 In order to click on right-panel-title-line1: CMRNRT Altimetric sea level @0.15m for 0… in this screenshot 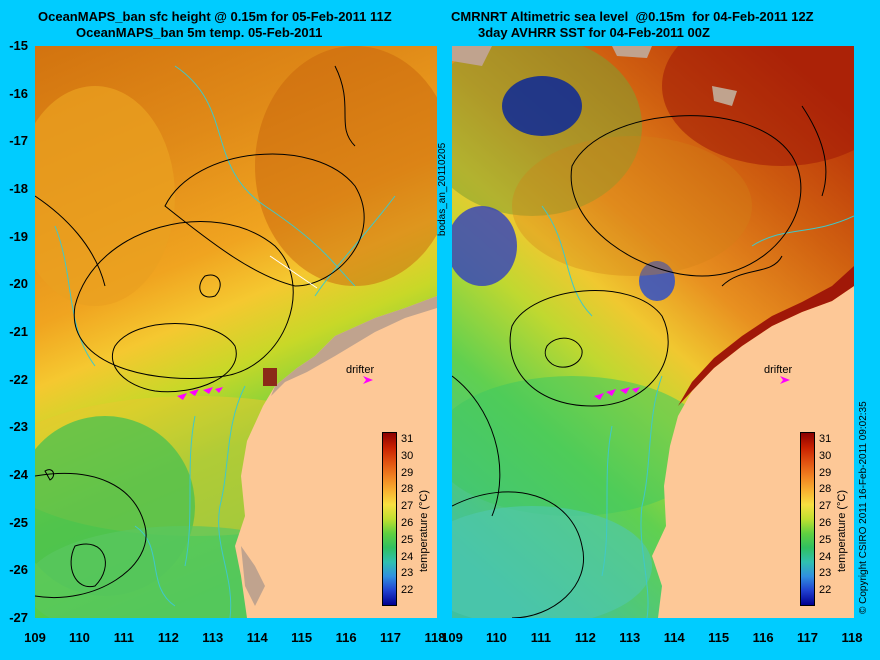, I will do `click(632, 16)`.